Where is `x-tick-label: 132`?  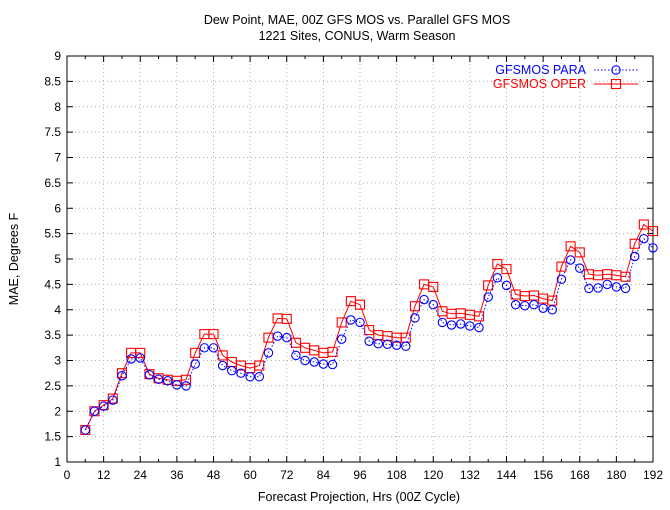 x-tick-label: 132 is located at coordinates (470, 475).